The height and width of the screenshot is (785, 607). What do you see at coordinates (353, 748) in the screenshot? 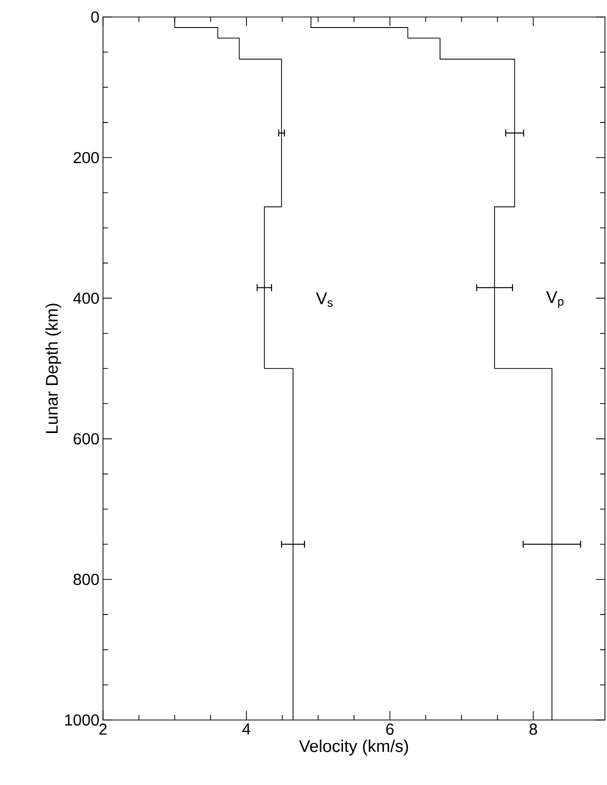
I see `x-axis-title: Velocity (km/s)` at bounding box center [353, 748].